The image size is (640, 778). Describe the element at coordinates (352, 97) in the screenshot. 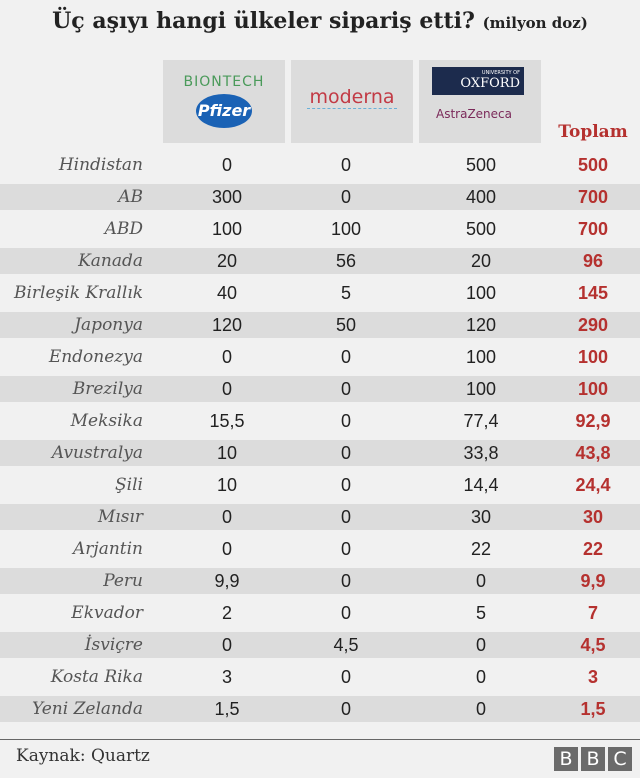

I see `moderna-text: moderna` at that location.